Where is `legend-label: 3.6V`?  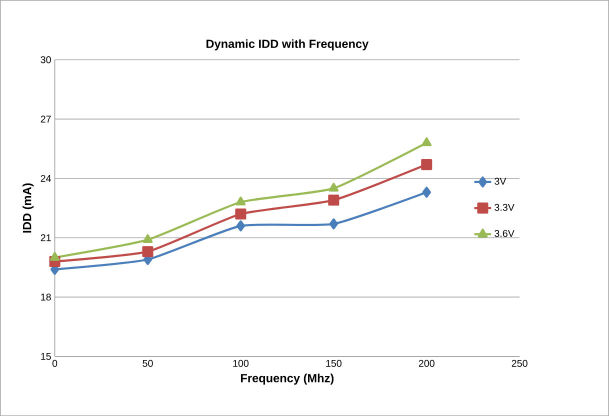 legend-label: 3.6V is located at coordinates (504, 233).